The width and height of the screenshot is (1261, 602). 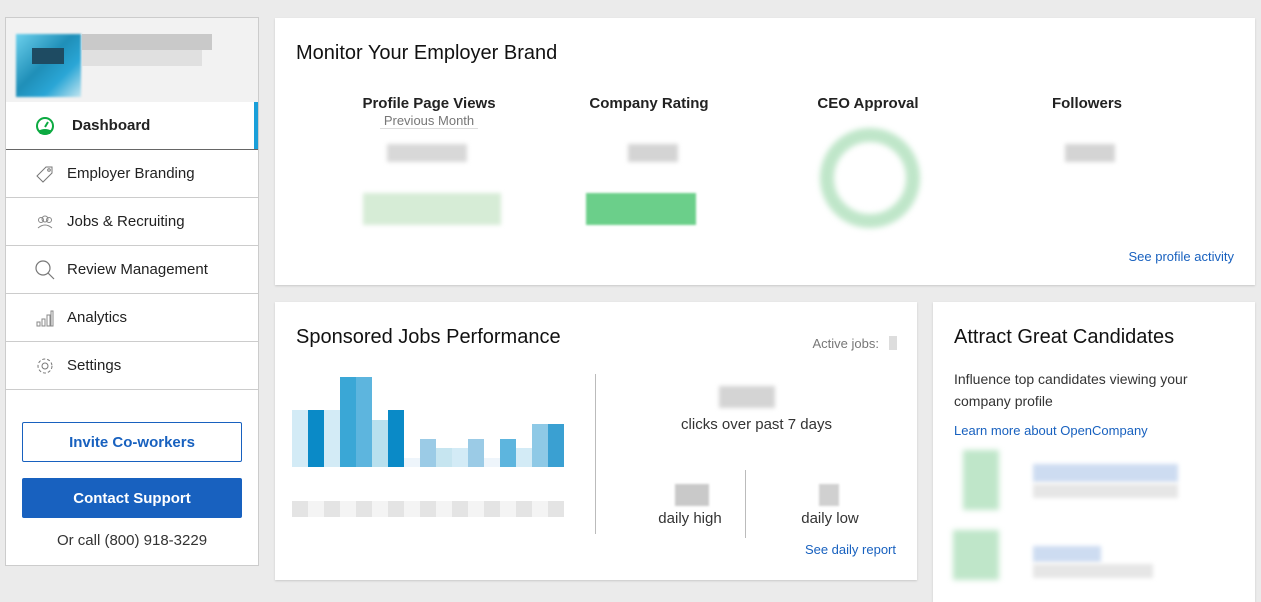 What do you see at coordinates (845, 343) in the screenshot?
I see `active-jobs-label: Active jobs:` at bounding box center [845, 343].